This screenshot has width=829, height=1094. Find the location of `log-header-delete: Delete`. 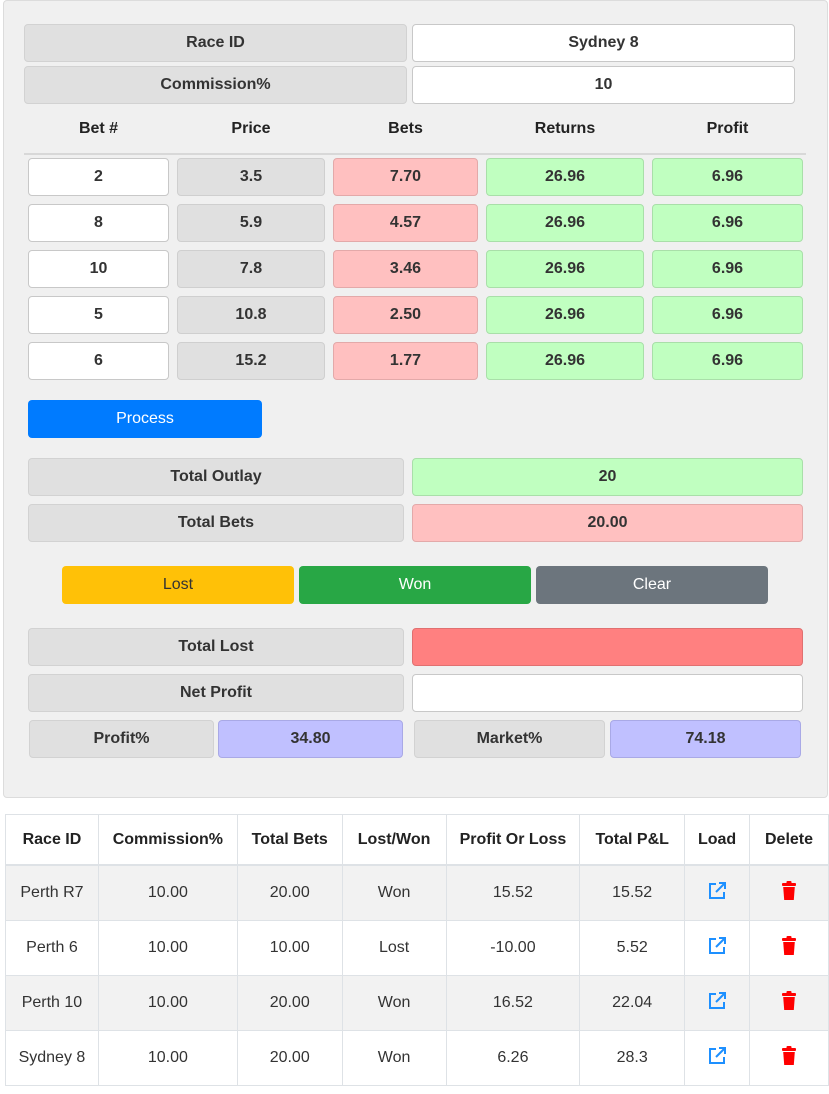

log-header-delete: Delete is located at coordinates (789, 840).